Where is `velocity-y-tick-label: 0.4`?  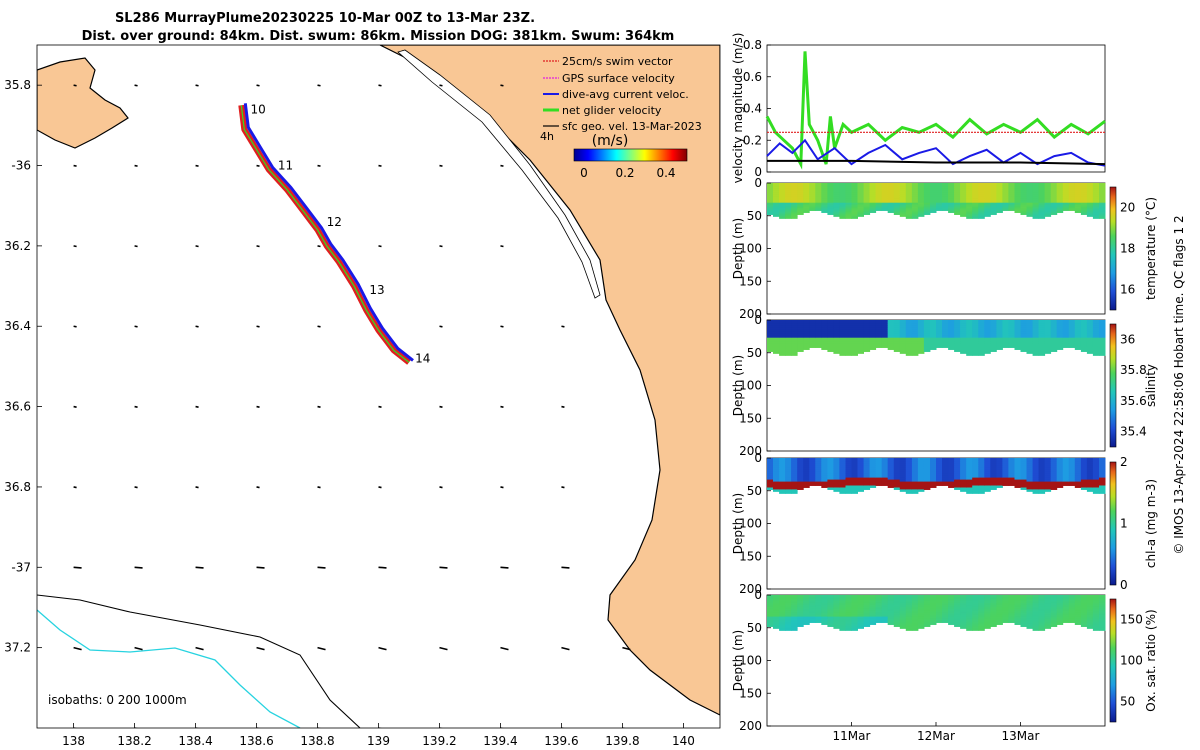
velocity-y-tick-label: 0.4 is located at coordinates (752, 109).